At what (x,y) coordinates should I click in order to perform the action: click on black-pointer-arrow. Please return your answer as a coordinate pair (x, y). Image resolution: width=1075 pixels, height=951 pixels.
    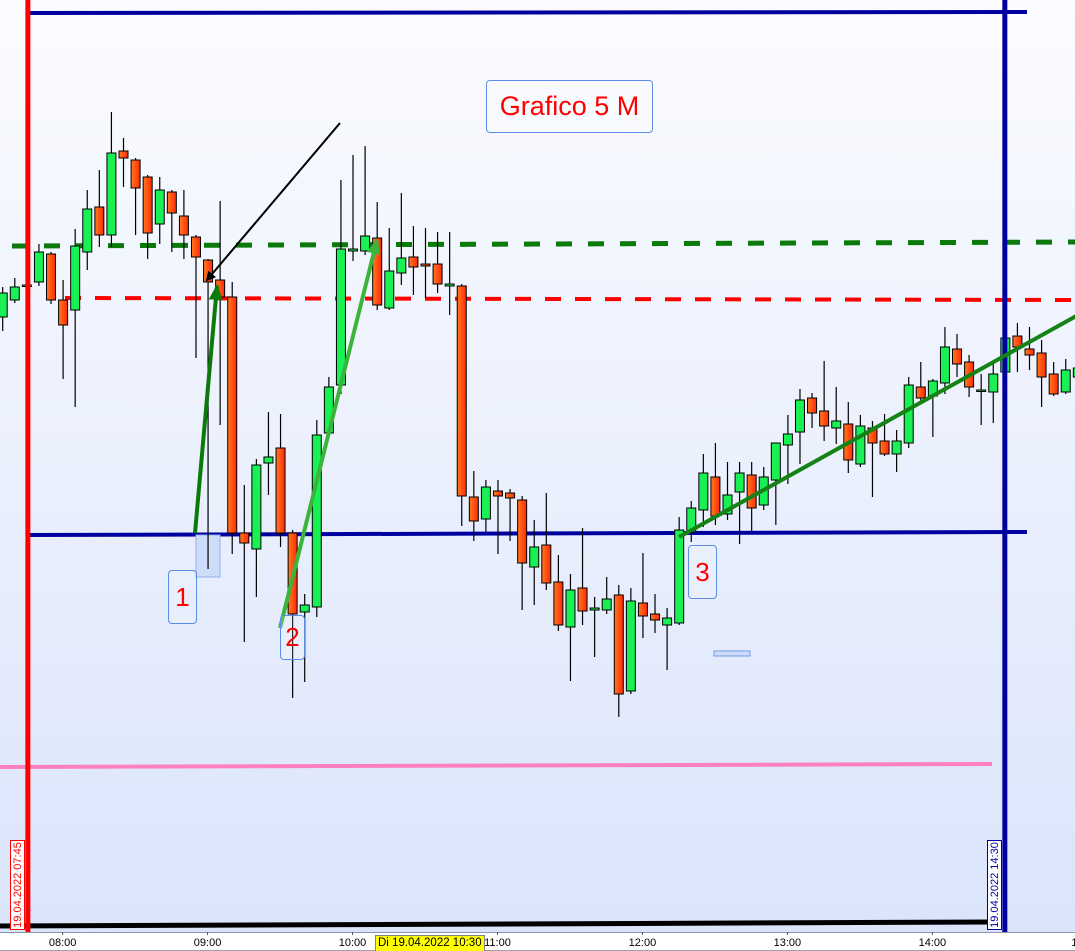
    Looking at the image, I should click on (273, 202).